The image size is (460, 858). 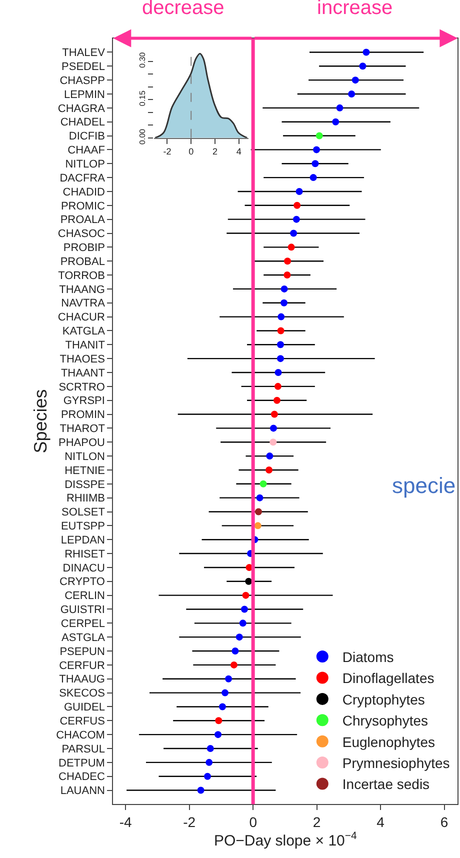 What do you see at coordinates (83, 415) in the screenshot?
I see `y-tick-label: PROMIN` at bounding box center [83, 415].